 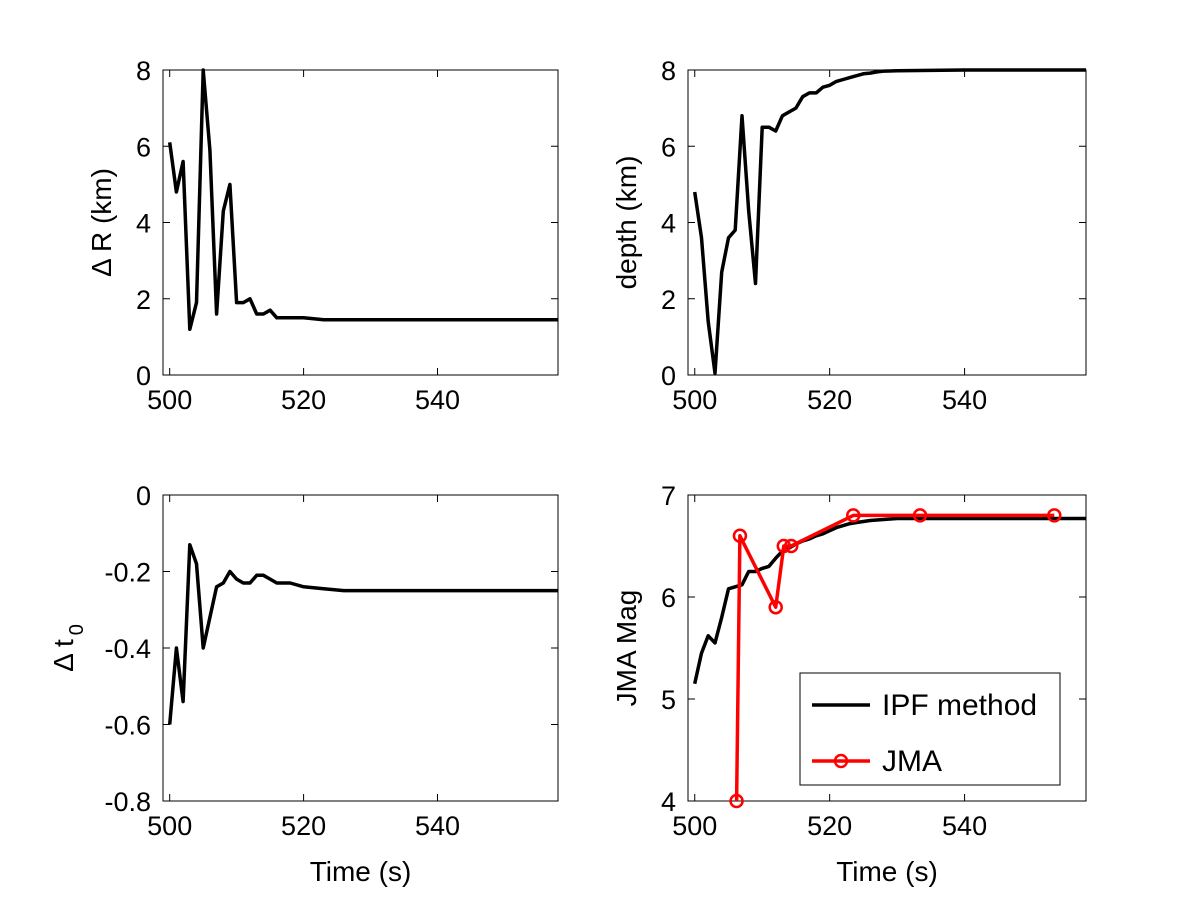 What do you see at coordinates (930, 729) in the screenshot?
I see `legend: IPF method JMA` at bounding box center [930, 729].